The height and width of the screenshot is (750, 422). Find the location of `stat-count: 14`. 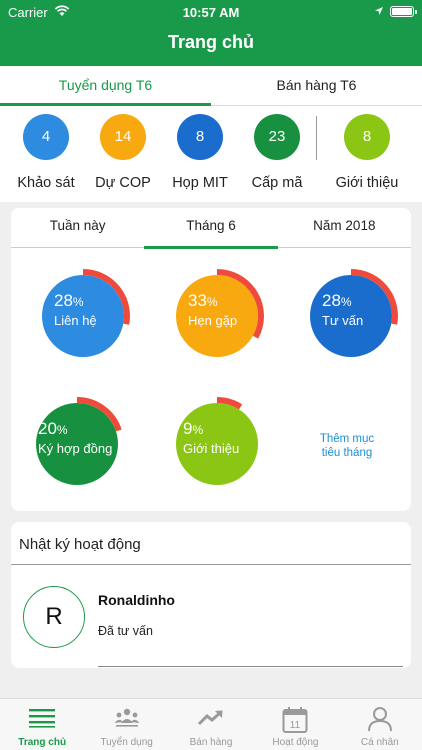

stat-count: 14 is located at coordinates (123, 137).